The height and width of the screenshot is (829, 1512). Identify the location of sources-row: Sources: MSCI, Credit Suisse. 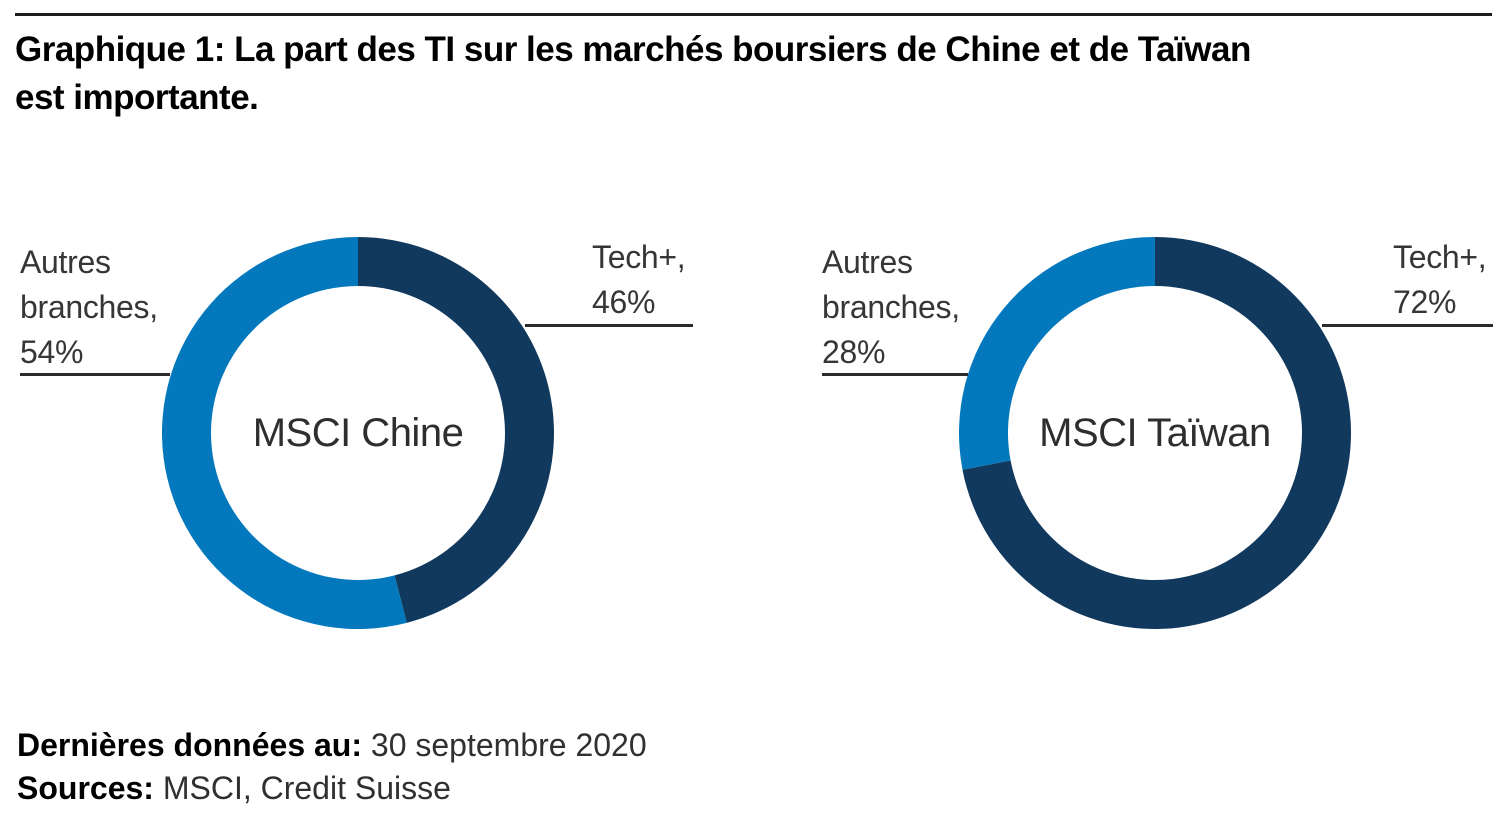
(332, 788).